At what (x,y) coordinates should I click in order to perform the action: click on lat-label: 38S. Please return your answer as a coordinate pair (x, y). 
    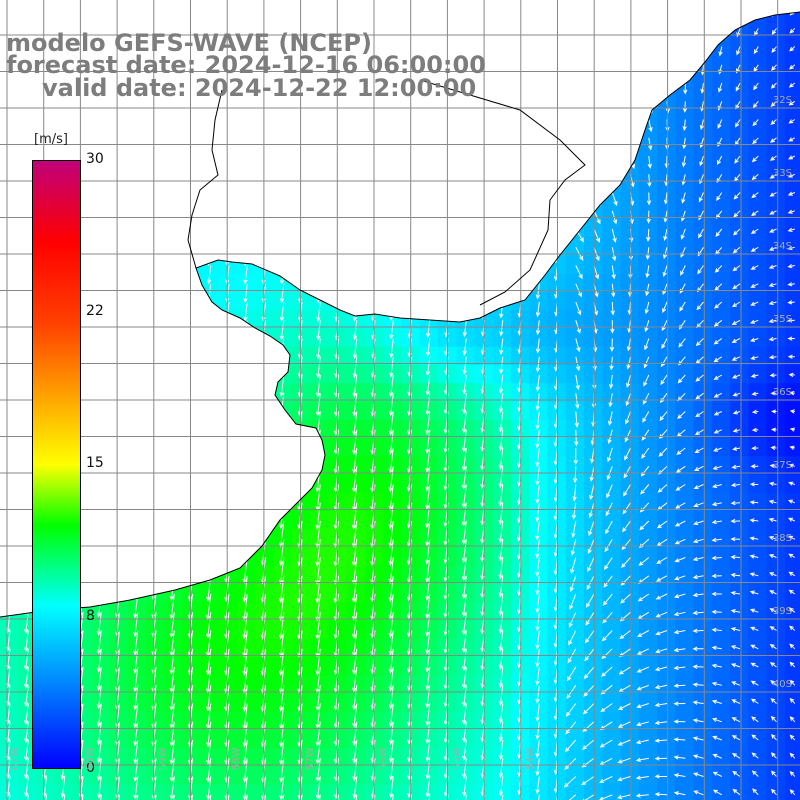
    Looking at the image, I should click on (782, 538).